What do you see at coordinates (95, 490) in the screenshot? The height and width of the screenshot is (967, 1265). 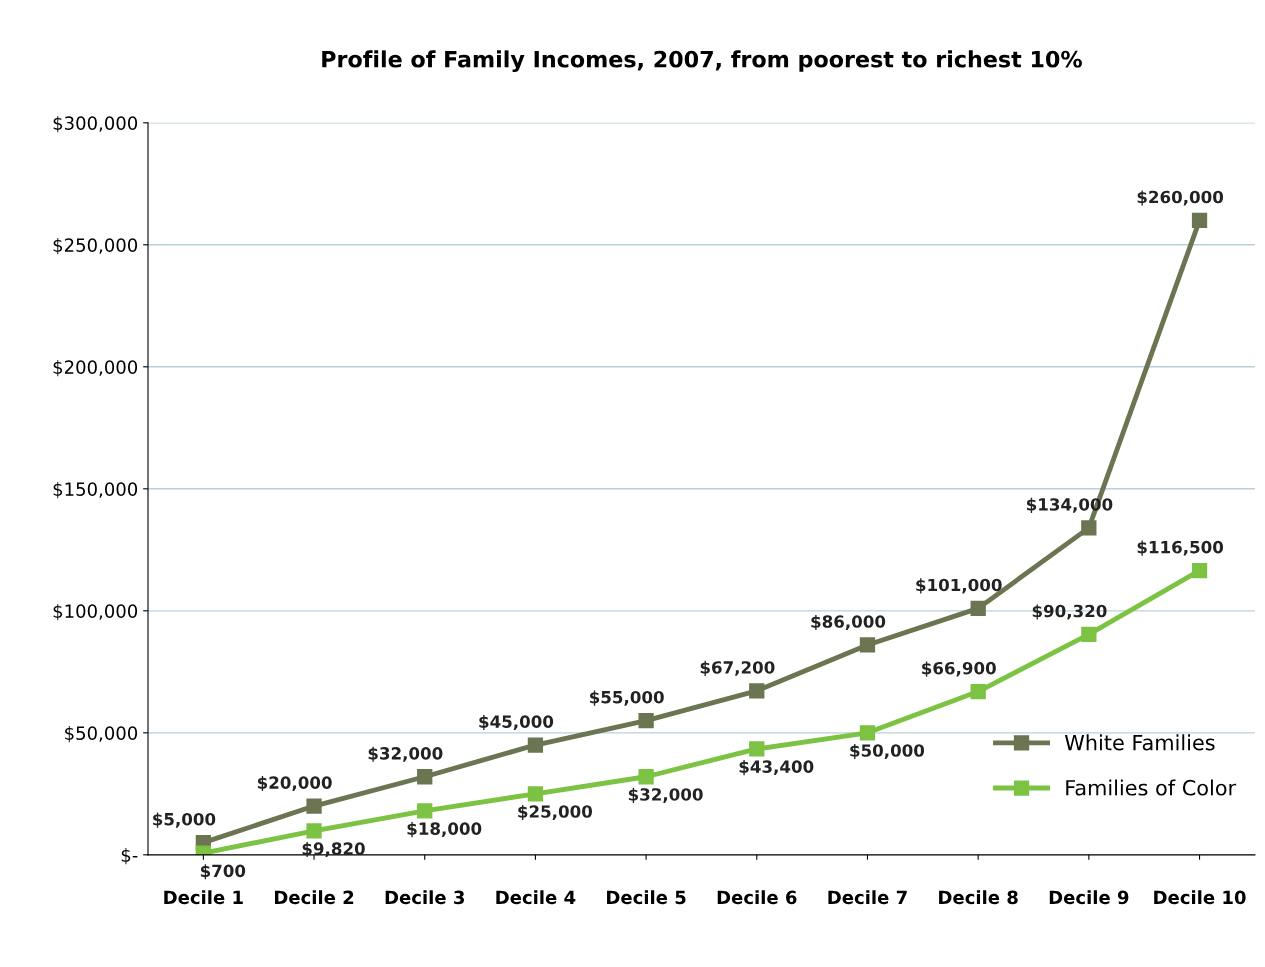 I see `y-tick-label: $150,000` at bounding box center [95, 490].